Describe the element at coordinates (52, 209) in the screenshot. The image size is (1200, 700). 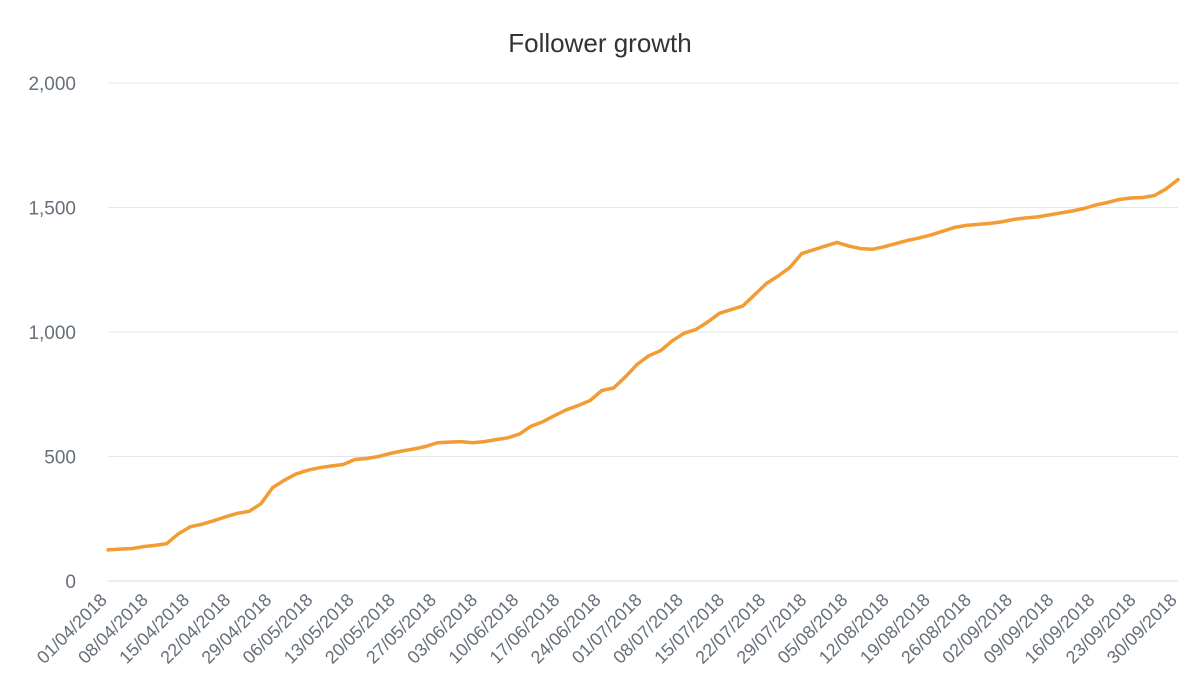
I see `y-tick-label: 1,500` at that location.